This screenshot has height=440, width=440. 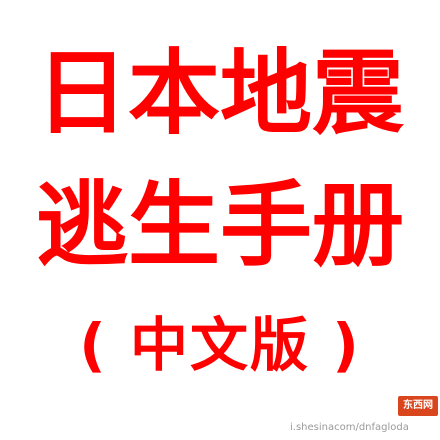 What do you see at coordinates (418, 406) in the screenshot?
I see `watermark-logo: 东西网` at bounding box center [418, 406].